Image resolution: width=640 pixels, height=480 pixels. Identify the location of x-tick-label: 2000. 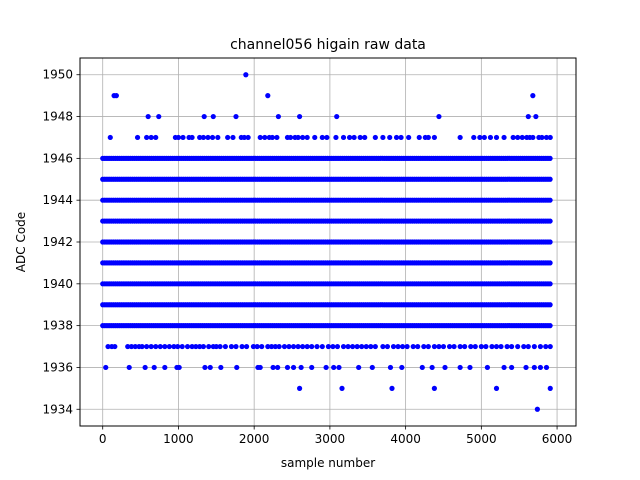
(254, 439).